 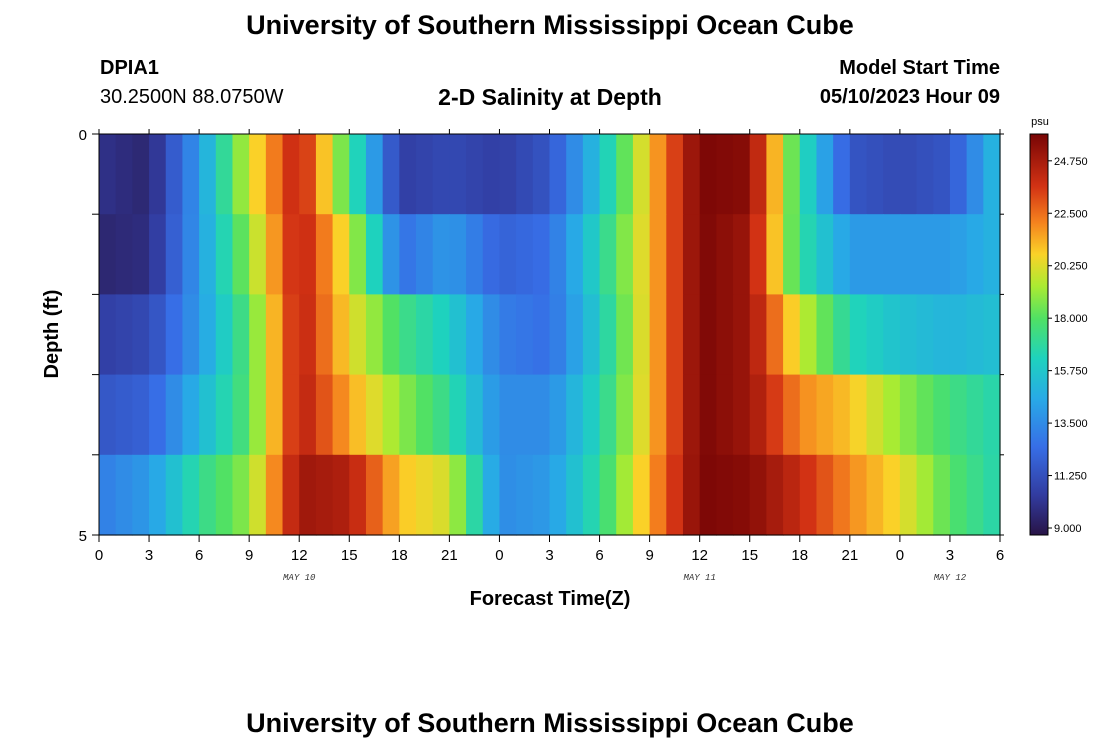 What do you see at coordinates (1071, 162) in the screenshot?
I see `colorbar-tick-label: 24.750` at bounding box center [1071, 162].